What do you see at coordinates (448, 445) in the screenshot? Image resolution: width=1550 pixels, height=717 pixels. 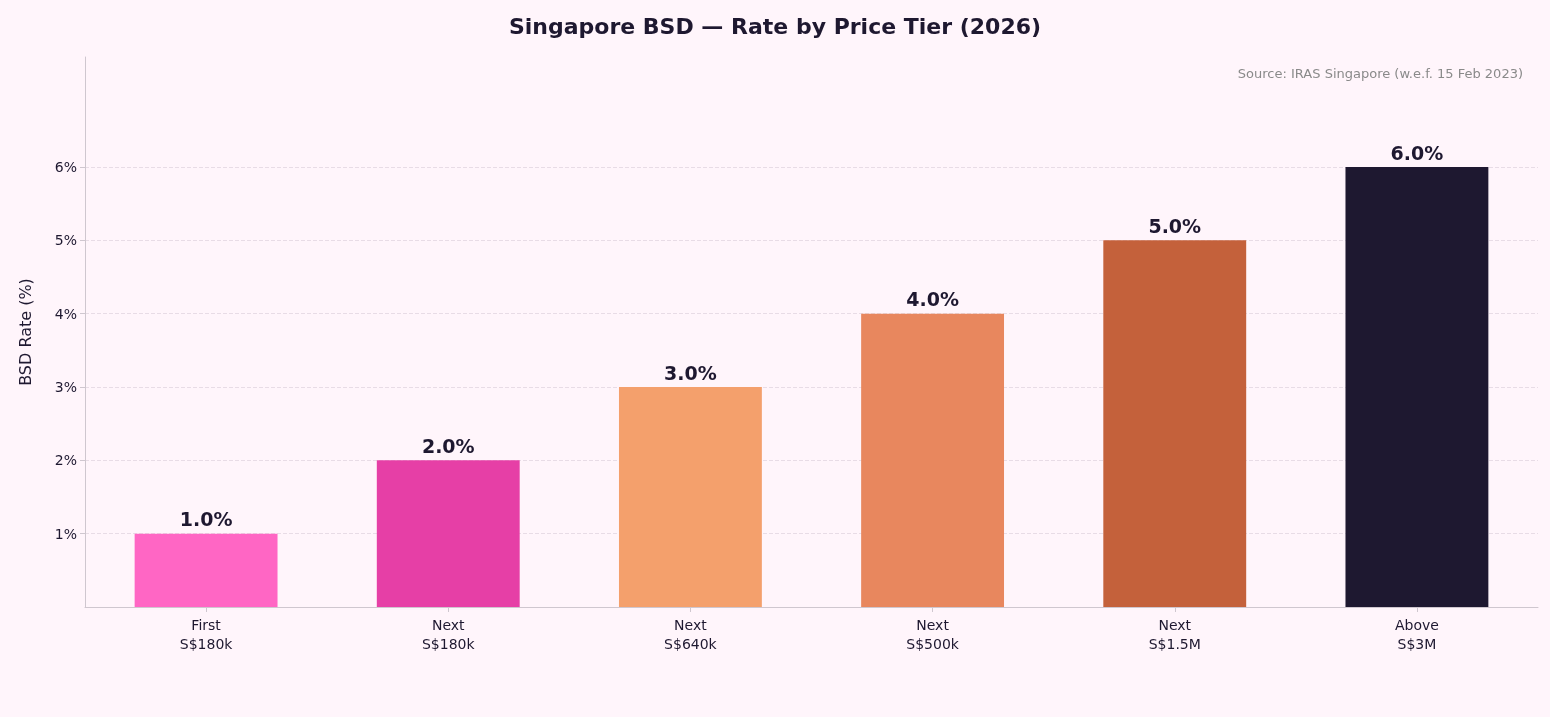 I see `data-label: 2.0%` at bounding box center [448, 445].